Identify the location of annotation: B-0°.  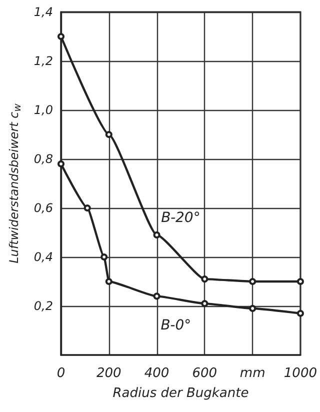
(176, 326).